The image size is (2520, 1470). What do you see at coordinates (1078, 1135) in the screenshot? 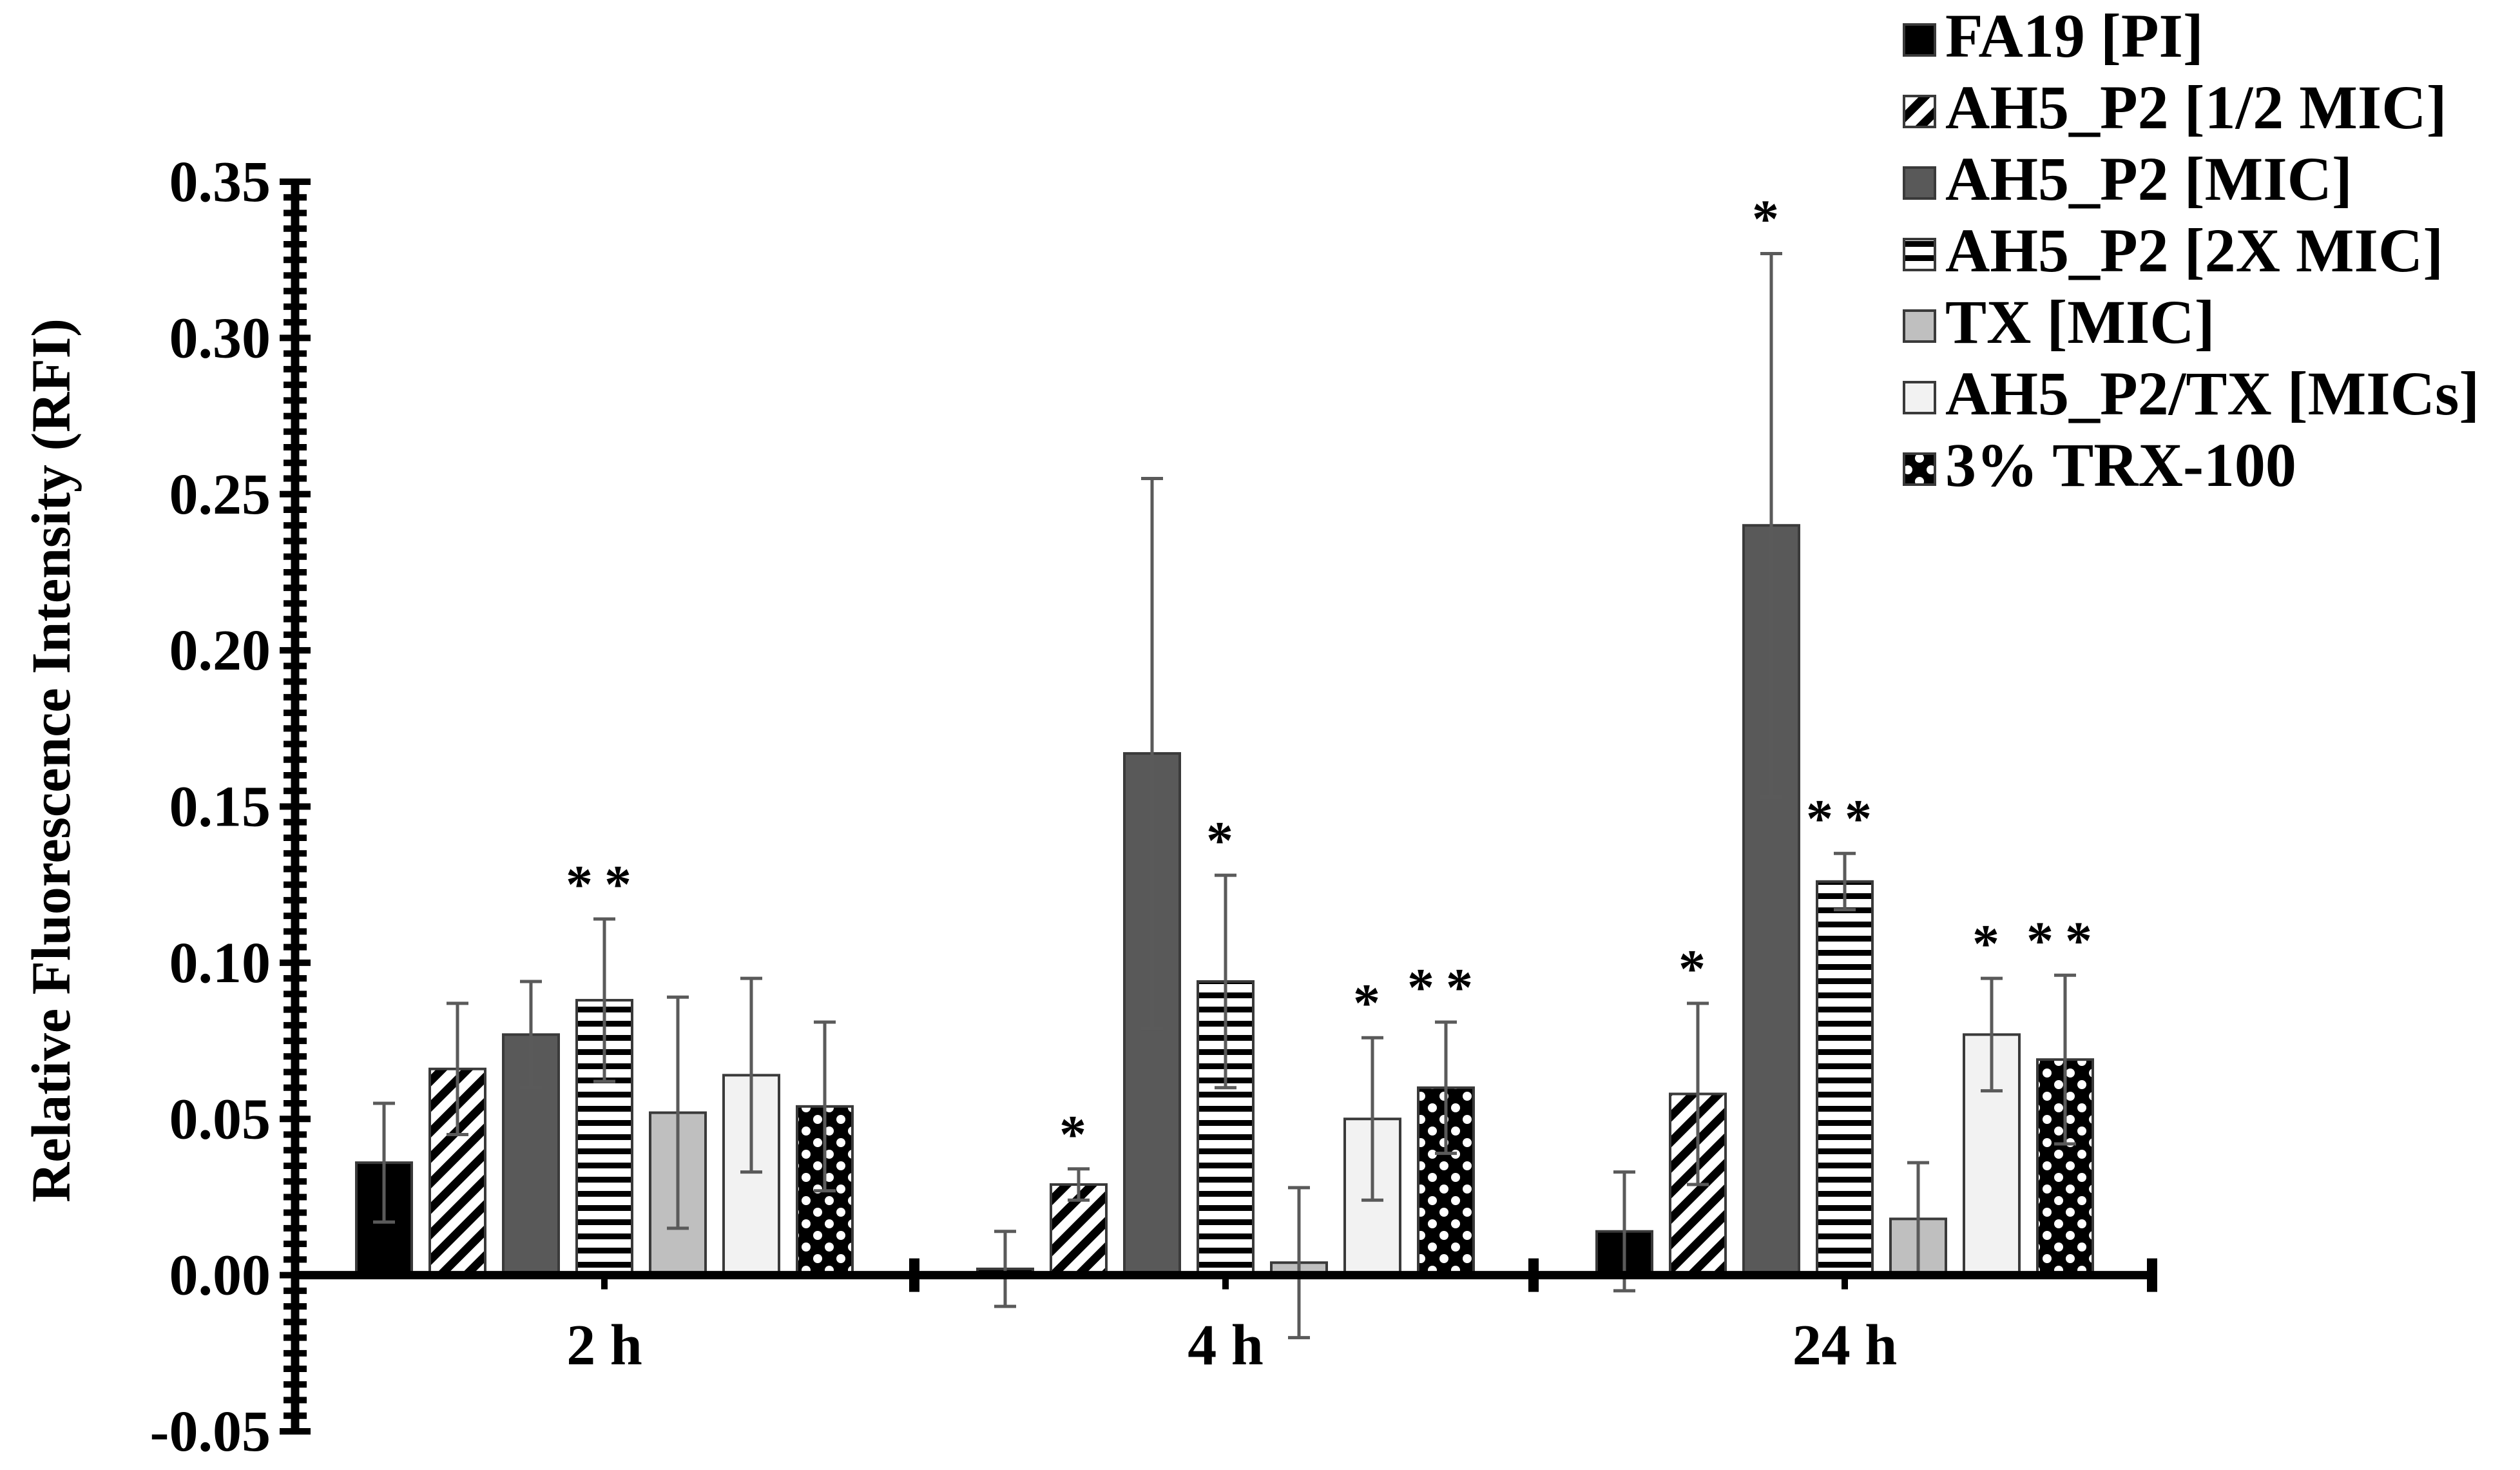
I see `significance-mark-1-1: *` at bounding box center [1078, 1135].